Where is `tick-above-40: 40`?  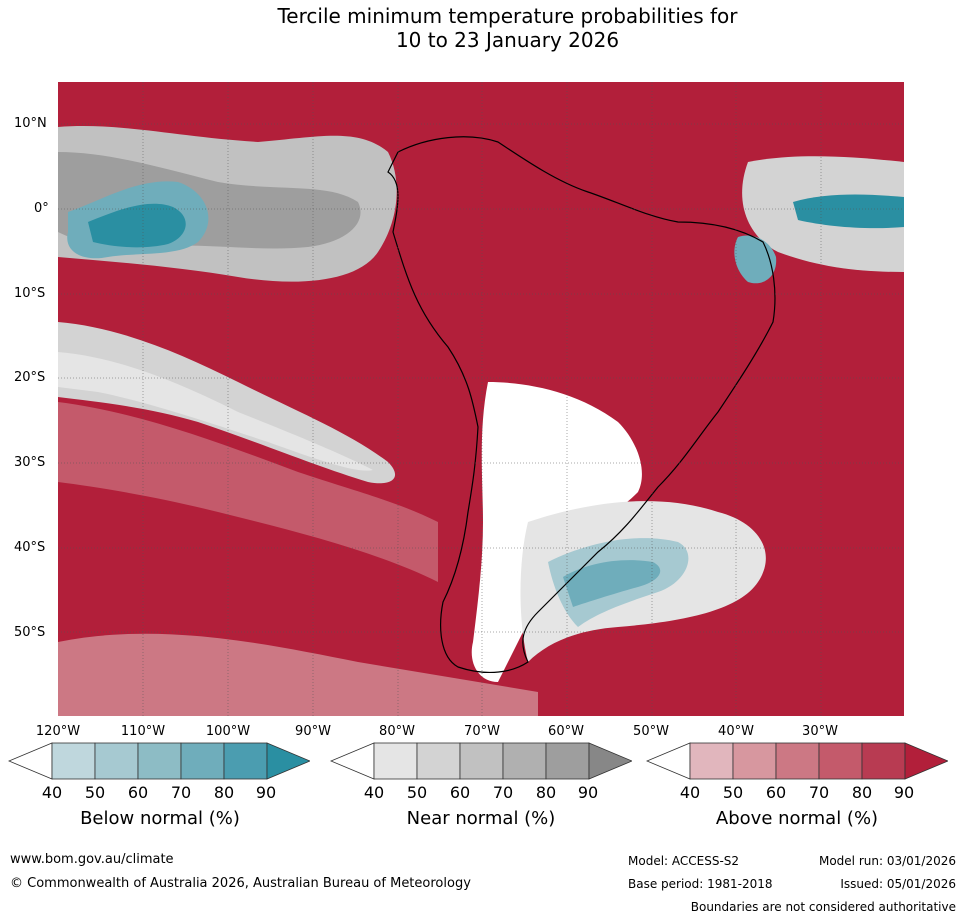 tick-above-40: 40 is located at coordinates (690, 792).